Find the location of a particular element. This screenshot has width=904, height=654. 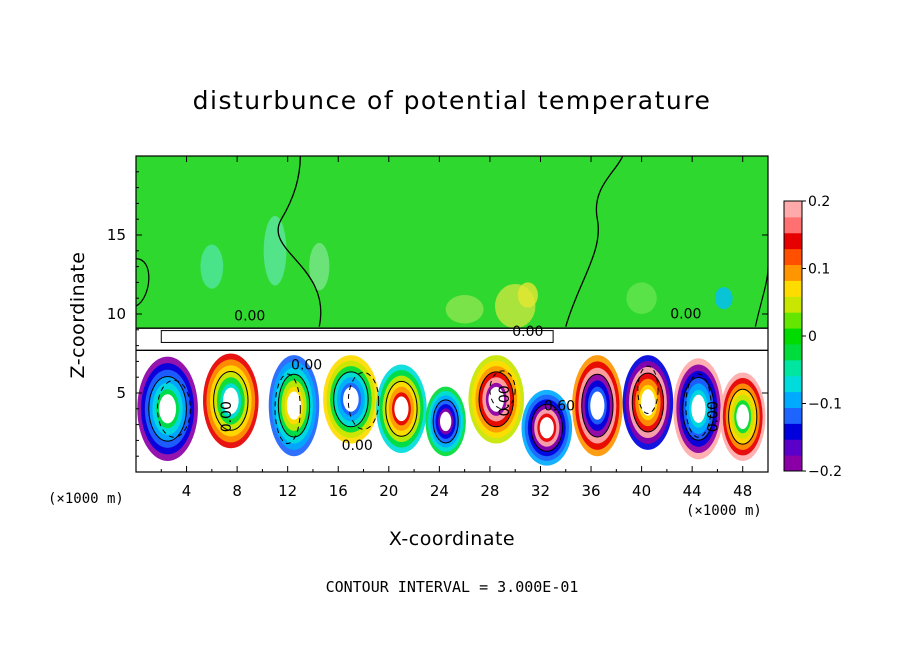

contour-interval-note: CONTOUR INTERVAL = 3.000E-01 is located at coordinates (452, 587).